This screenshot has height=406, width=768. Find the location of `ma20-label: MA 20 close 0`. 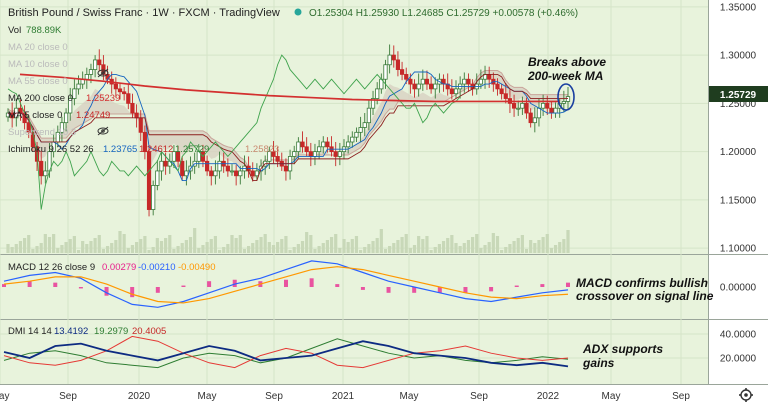

ma20-label: MA 20 close 0 is located at coordinates (38, 47).